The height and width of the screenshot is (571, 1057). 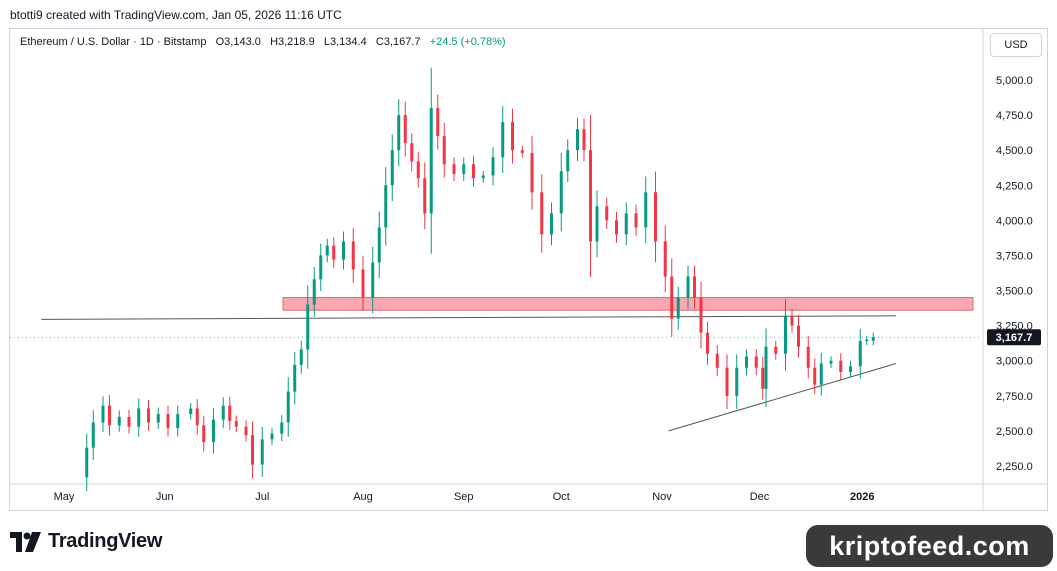 I want to click on ohlc-low: L3,134.4, so click(x=345, y=42).